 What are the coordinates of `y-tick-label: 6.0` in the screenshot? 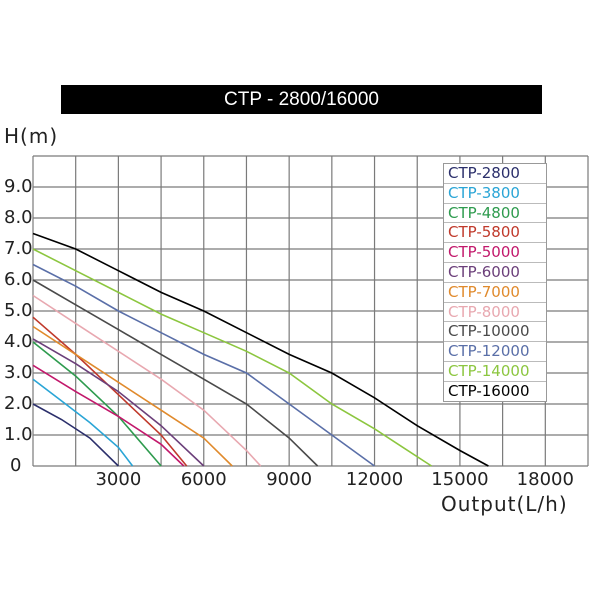 It's located at (18, 279).